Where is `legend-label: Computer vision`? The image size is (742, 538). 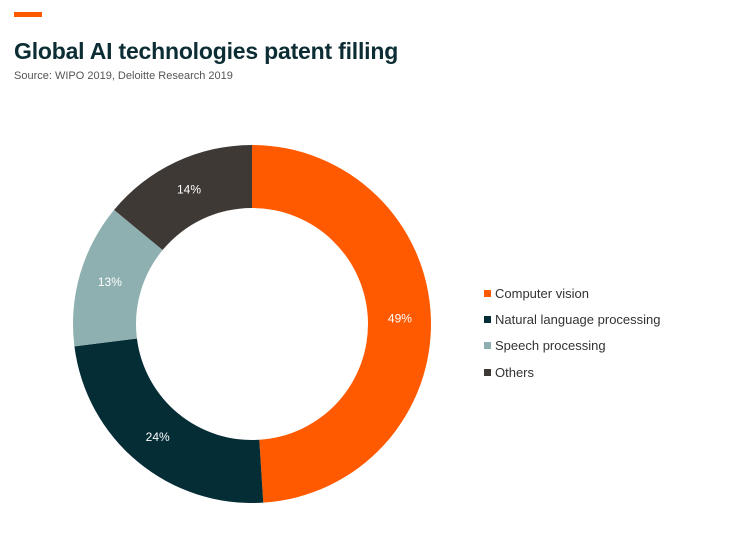 legend-label: Computer vision is located at coordinates (542, 293).